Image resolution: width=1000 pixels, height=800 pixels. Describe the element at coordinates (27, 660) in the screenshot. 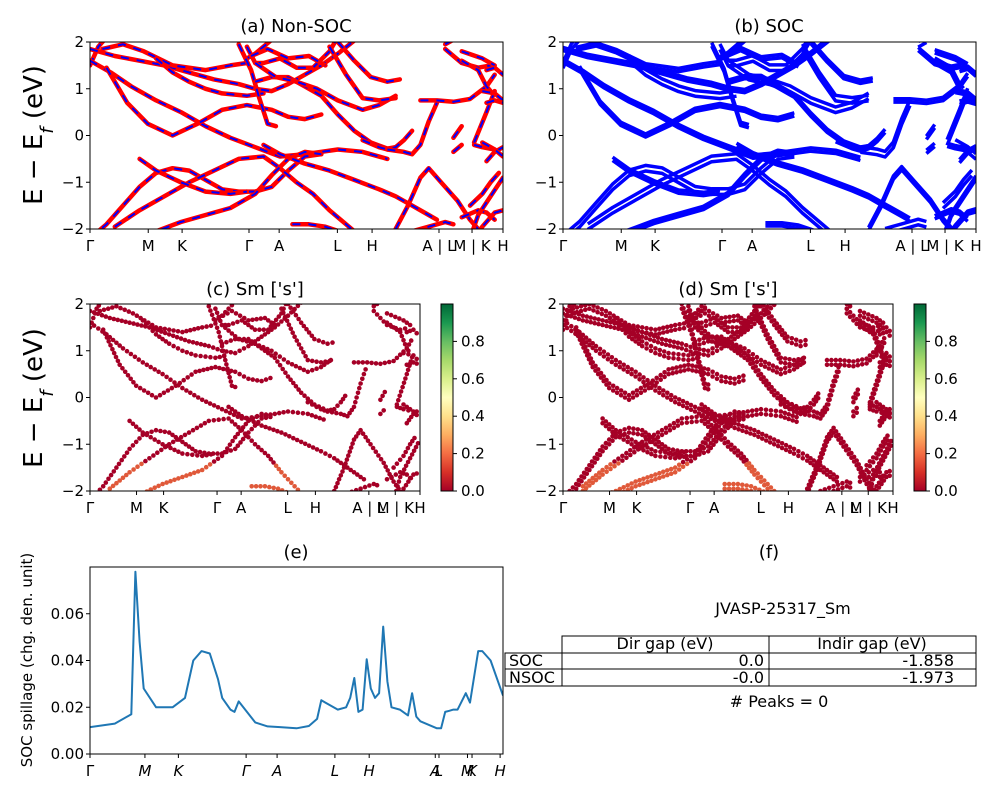

I see `panel-e-ylabel: SOC spillage (chg. den. unit)` at that location.